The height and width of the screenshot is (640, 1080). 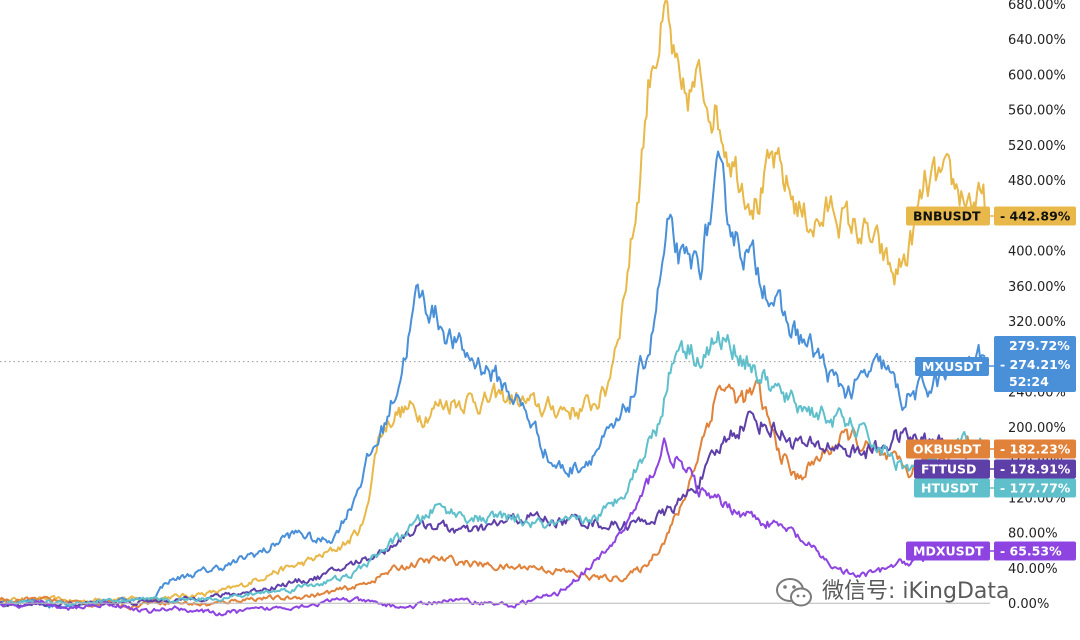 What do you see at coordinates (1037, 40) in the screenshot?
I see `y-tick-label: 640.00%` at bounding box center [1037, 40].